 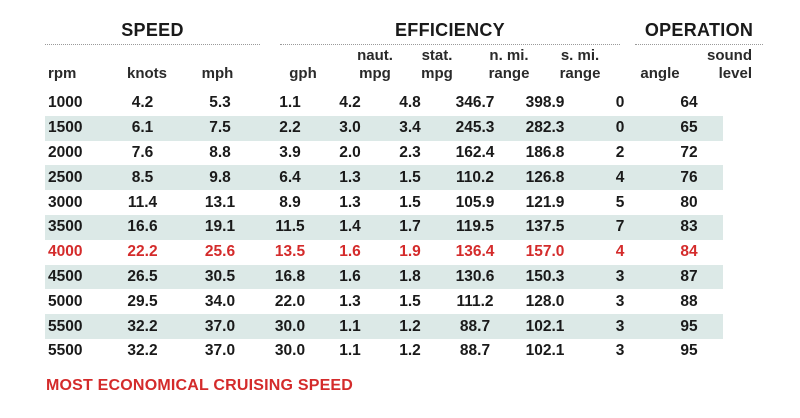 I want to click on cell-mph: 8.8, so click(x=220, y=152).